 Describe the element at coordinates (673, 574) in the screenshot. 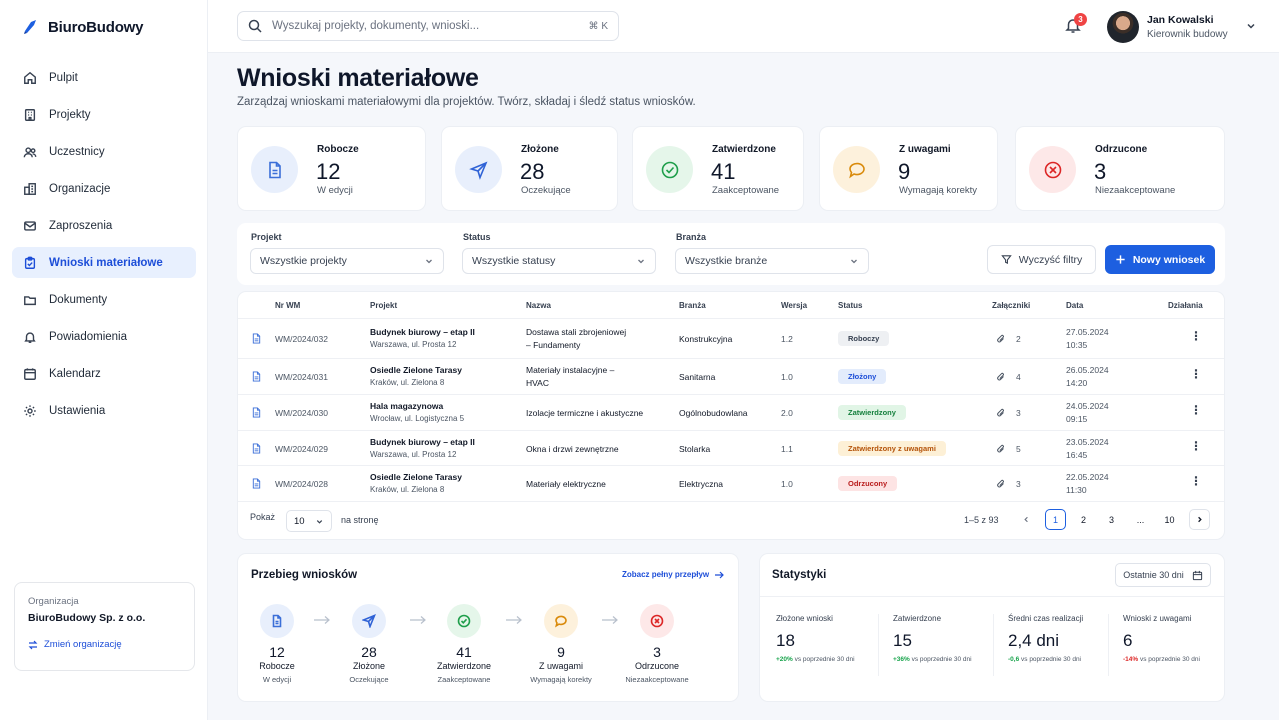

I see `view-full-flow-link: Zobacz pełny przepływ` at that location.